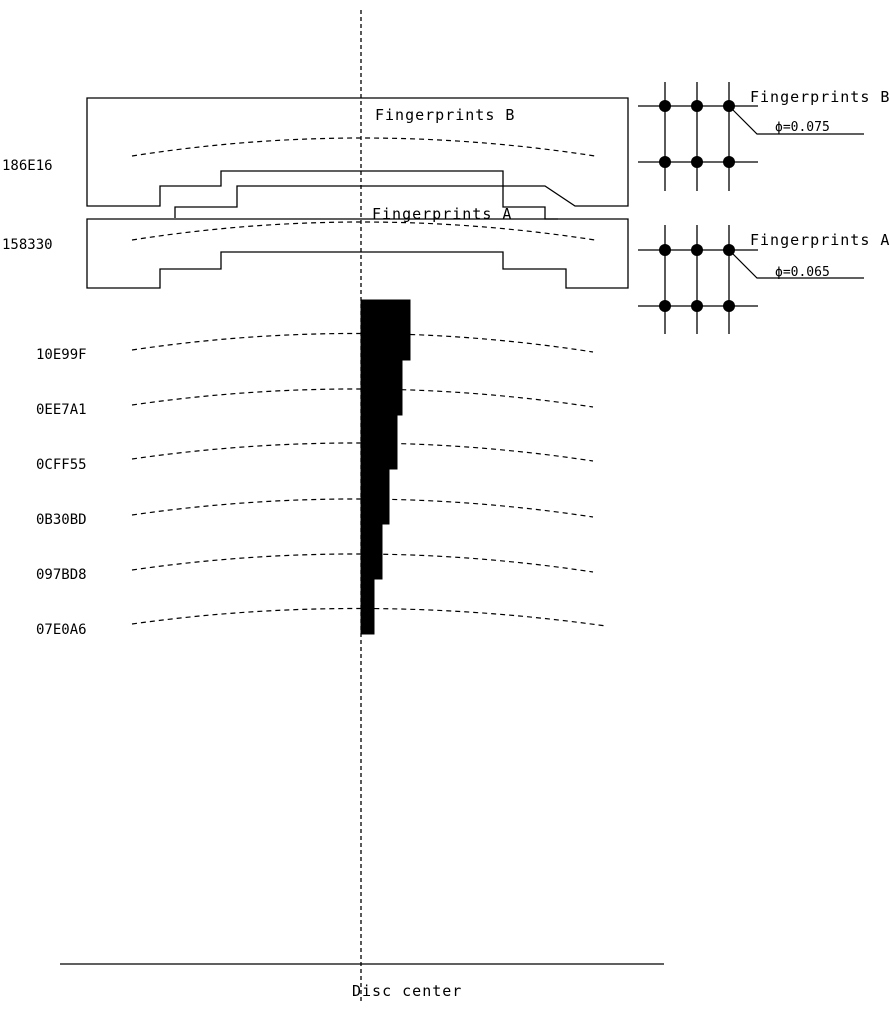 The height and width of the screenshot is (1016, 890). What do you see at coordinates (802, 272) in the screenshot?
I see `grid-a-diameter: ϕ=0.065` at bounding box center [802, 272].